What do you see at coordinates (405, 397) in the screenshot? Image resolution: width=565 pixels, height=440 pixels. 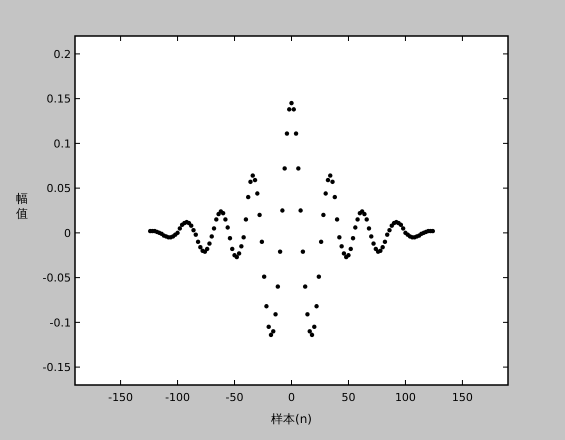 I see `x-tick-label: 100` at bounding box center [405, 397].